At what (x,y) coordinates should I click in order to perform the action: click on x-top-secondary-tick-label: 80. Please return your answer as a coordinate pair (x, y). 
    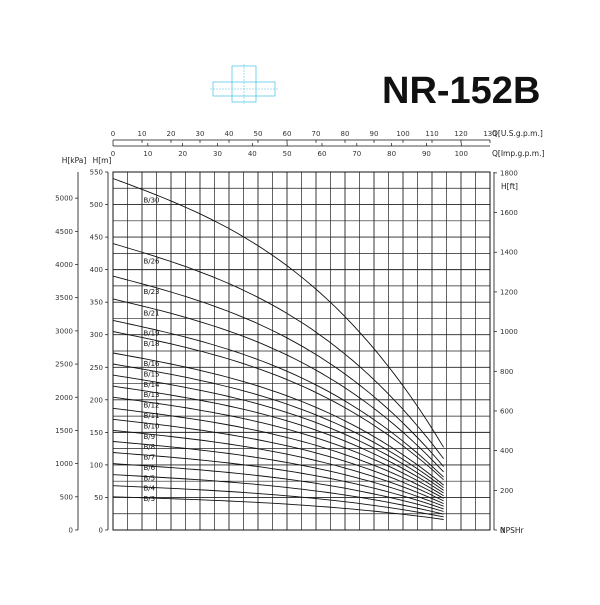
    Looking at the image, I should click on (391, 154).